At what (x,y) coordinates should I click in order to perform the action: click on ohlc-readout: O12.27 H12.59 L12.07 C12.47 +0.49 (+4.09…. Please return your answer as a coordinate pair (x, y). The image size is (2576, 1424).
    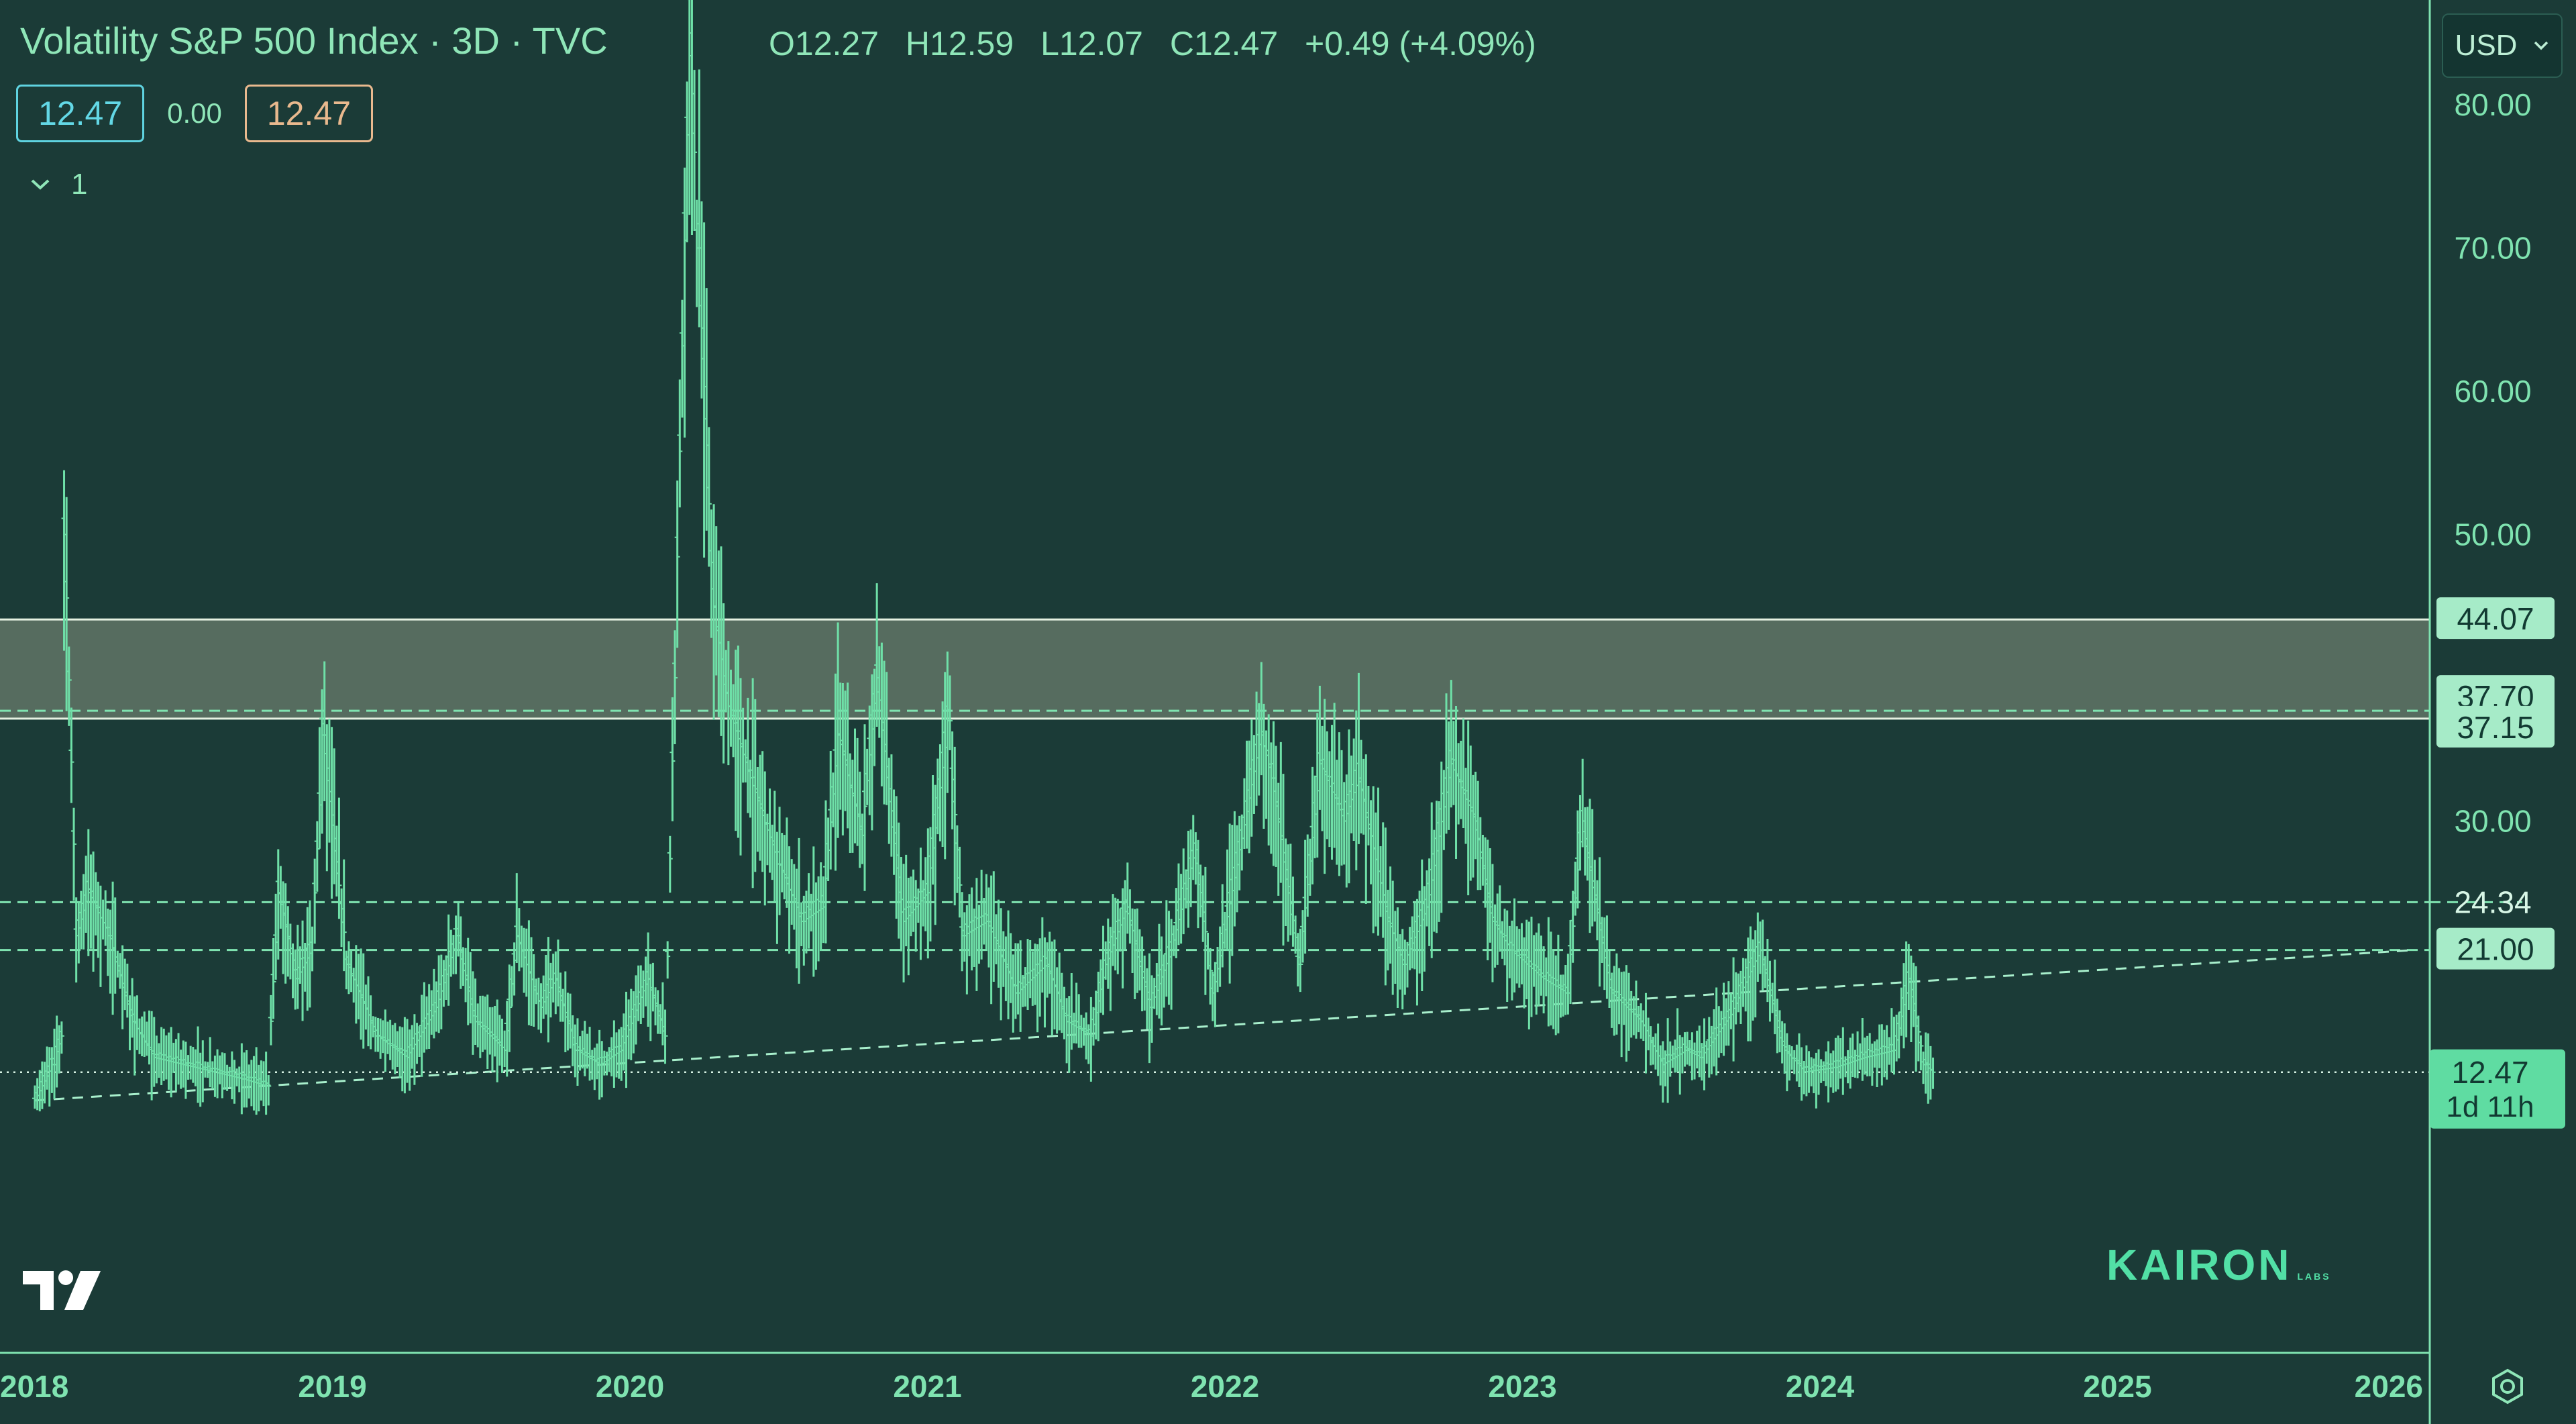
    Looking at the image, I should click on (1161, 43).